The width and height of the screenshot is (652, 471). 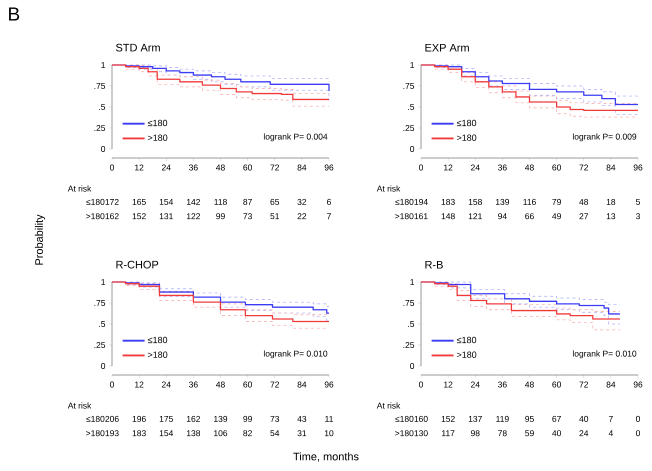 What do you see at coordinates (611, 216) in the screenshot?
I see `text: 13` at bounding box center [611, 216].